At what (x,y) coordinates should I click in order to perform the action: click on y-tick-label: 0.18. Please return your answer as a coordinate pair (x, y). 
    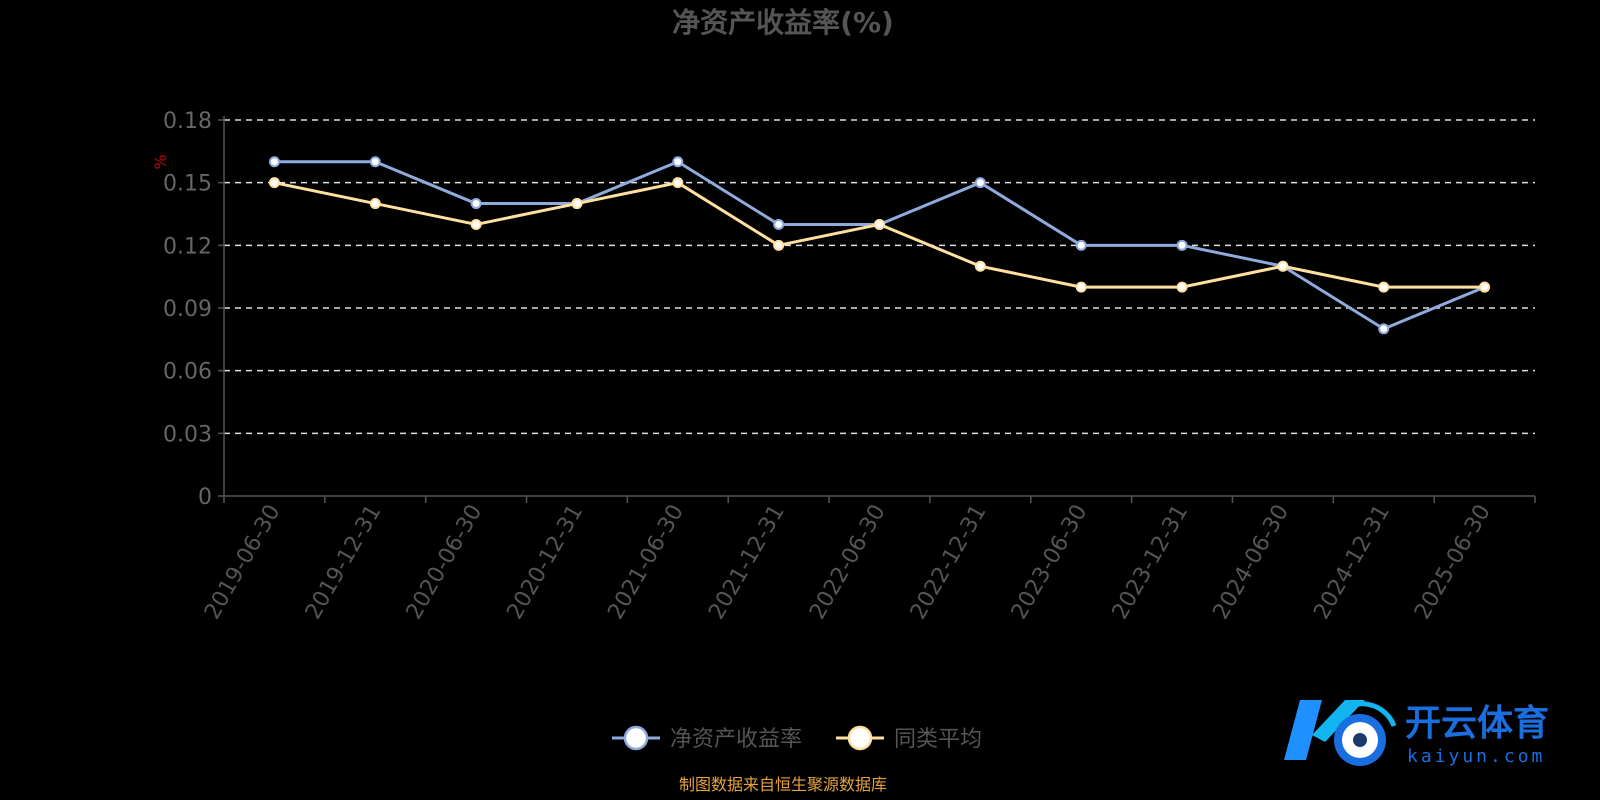
    Looking at the image, I should click on (187, 121).